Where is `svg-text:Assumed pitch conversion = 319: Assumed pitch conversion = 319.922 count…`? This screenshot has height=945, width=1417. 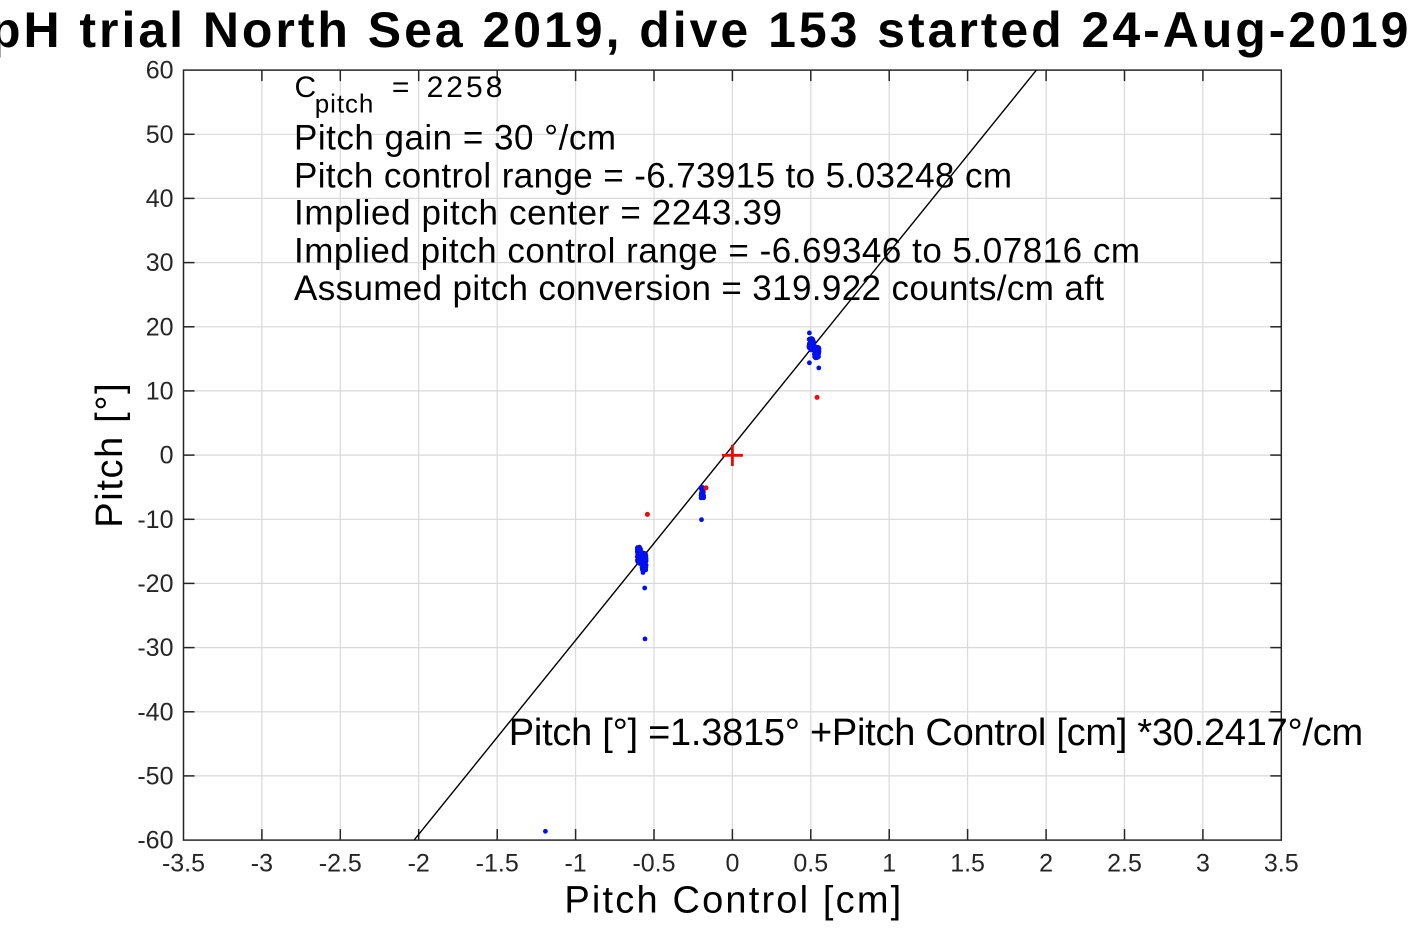
svg-text:Assumed pitch conversion = 319: Assumed pitch conversion = 319.922 count… is located at coordinates (699, 288).